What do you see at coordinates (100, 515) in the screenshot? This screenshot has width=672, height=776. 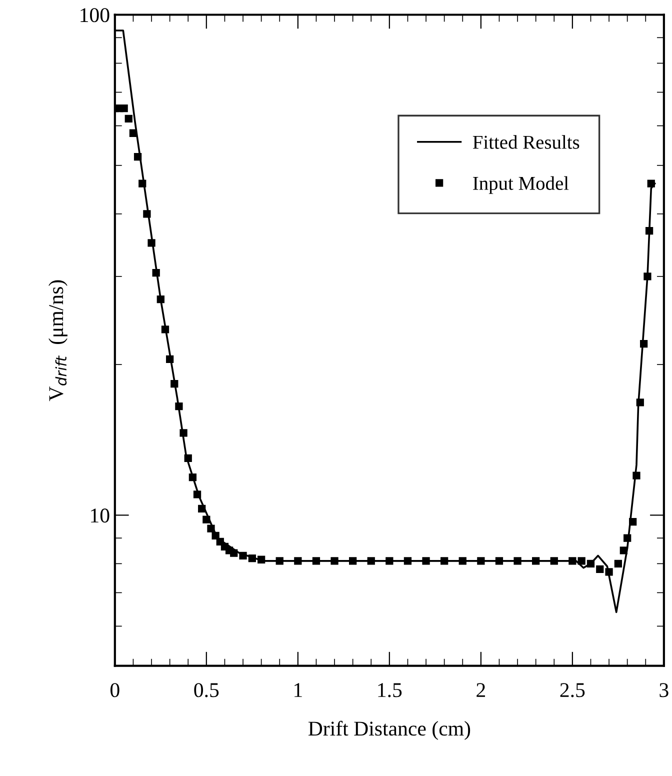 I see `y-tick-label: 10` at bounding box center [100, 515].